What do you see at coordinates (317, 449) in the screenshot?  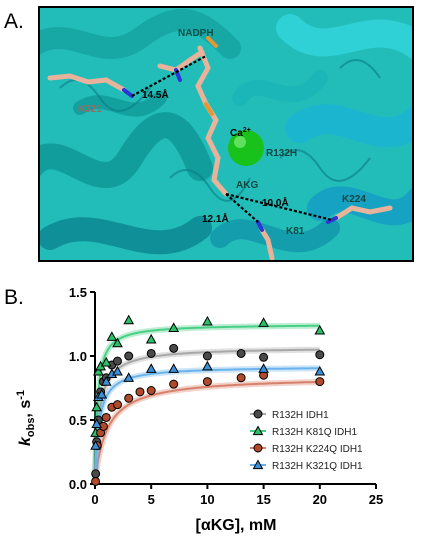 I see `legend-entry: R132H K224Q IDH1` at bounding box center [317, 449].